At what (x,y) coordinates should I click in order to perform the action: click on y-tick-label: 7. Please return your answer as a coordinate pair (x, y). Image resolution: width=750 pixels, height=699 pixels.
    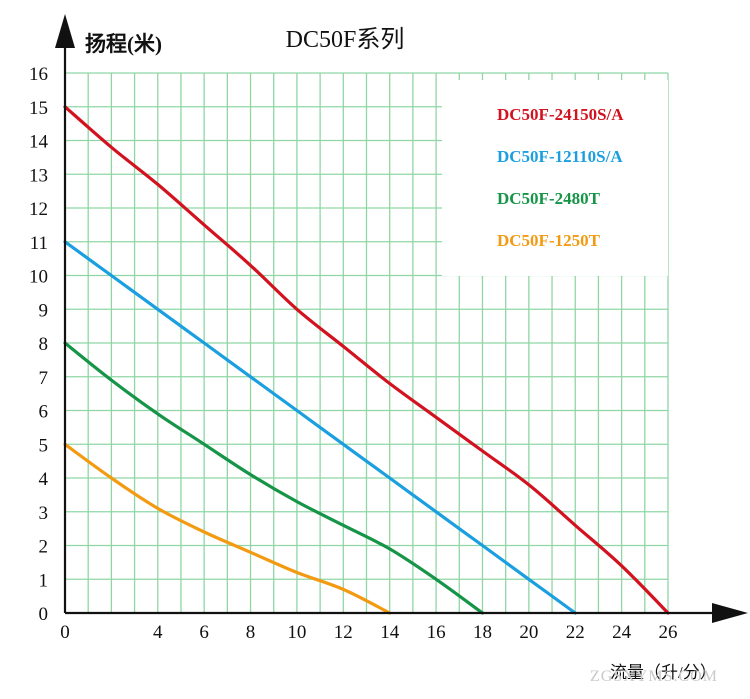
    Looking at the image, I should click on (44, 378).